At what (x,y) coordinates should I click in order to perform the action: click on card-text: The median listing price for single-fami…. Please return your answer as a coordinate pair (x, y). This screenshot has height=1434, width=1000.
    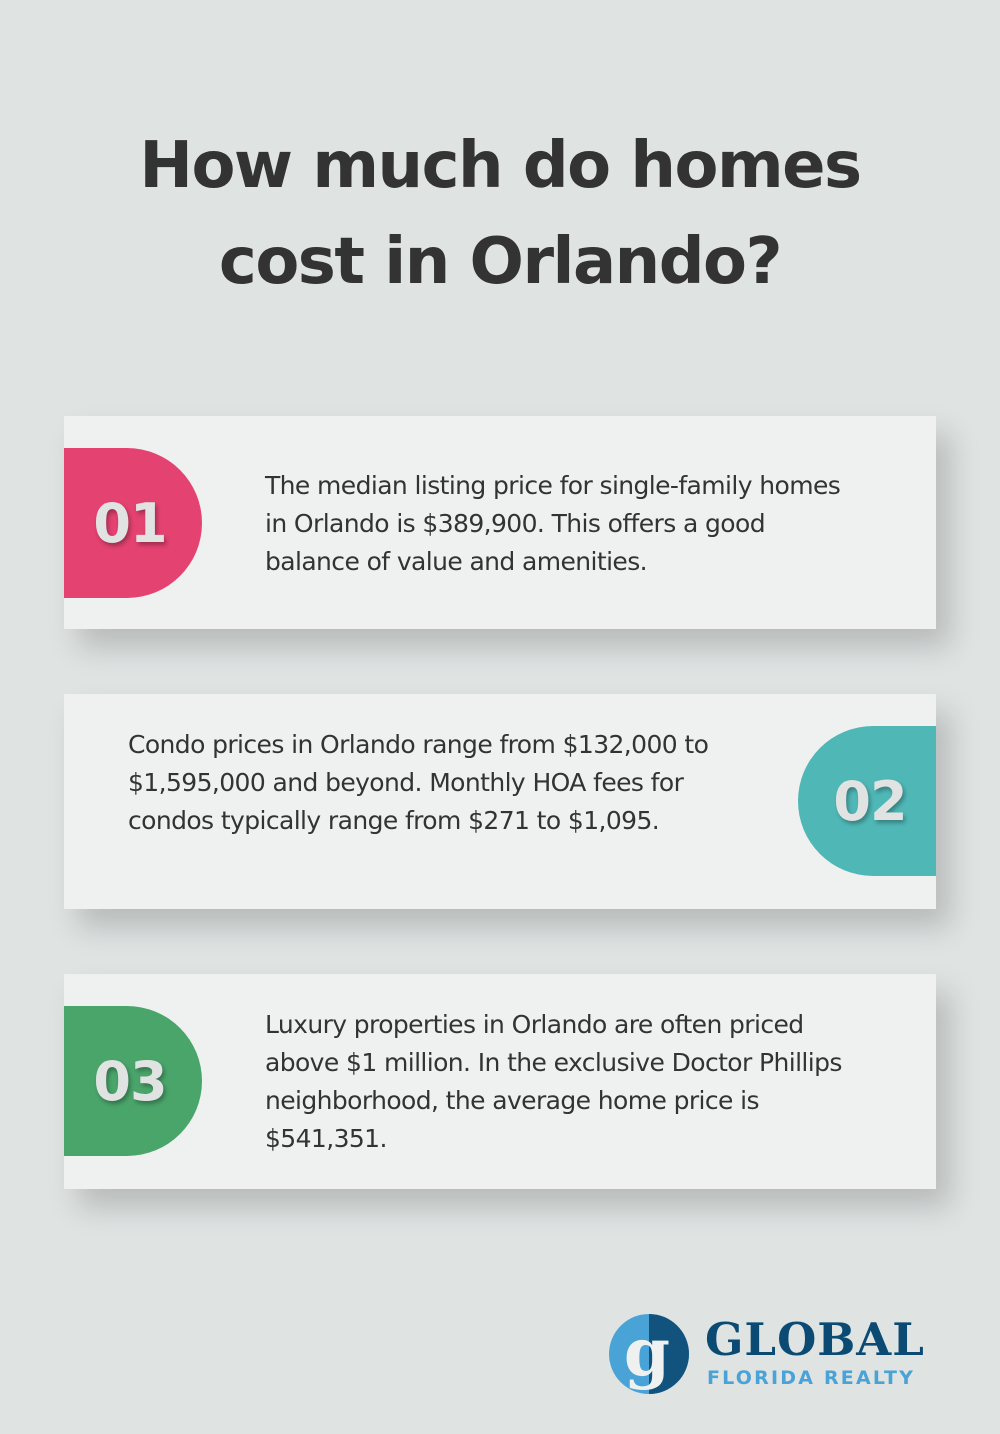
    Looking at the image, I should click on (553, 523).